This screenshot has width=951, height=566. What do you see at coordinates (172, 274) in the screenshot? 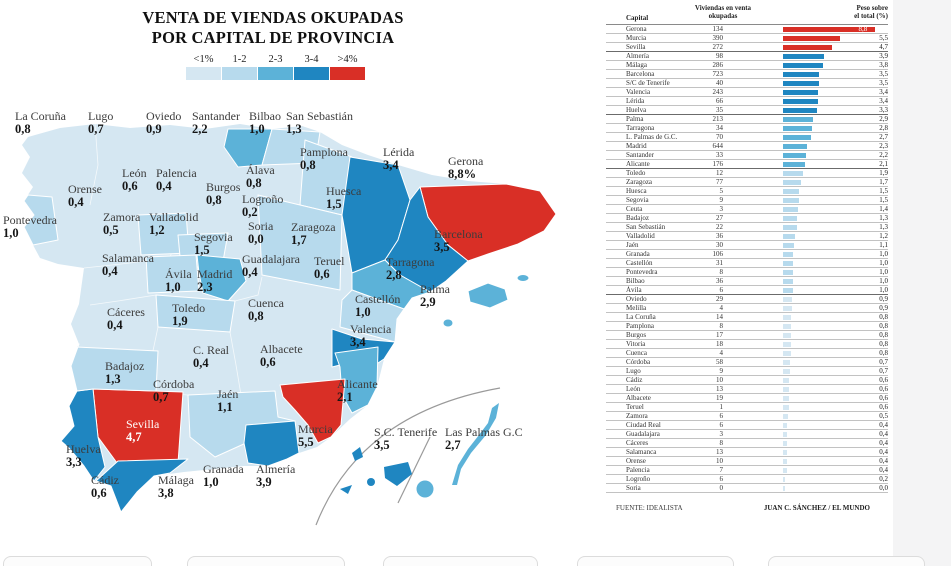
I see `region-avila` at bounding box center [172, 274].